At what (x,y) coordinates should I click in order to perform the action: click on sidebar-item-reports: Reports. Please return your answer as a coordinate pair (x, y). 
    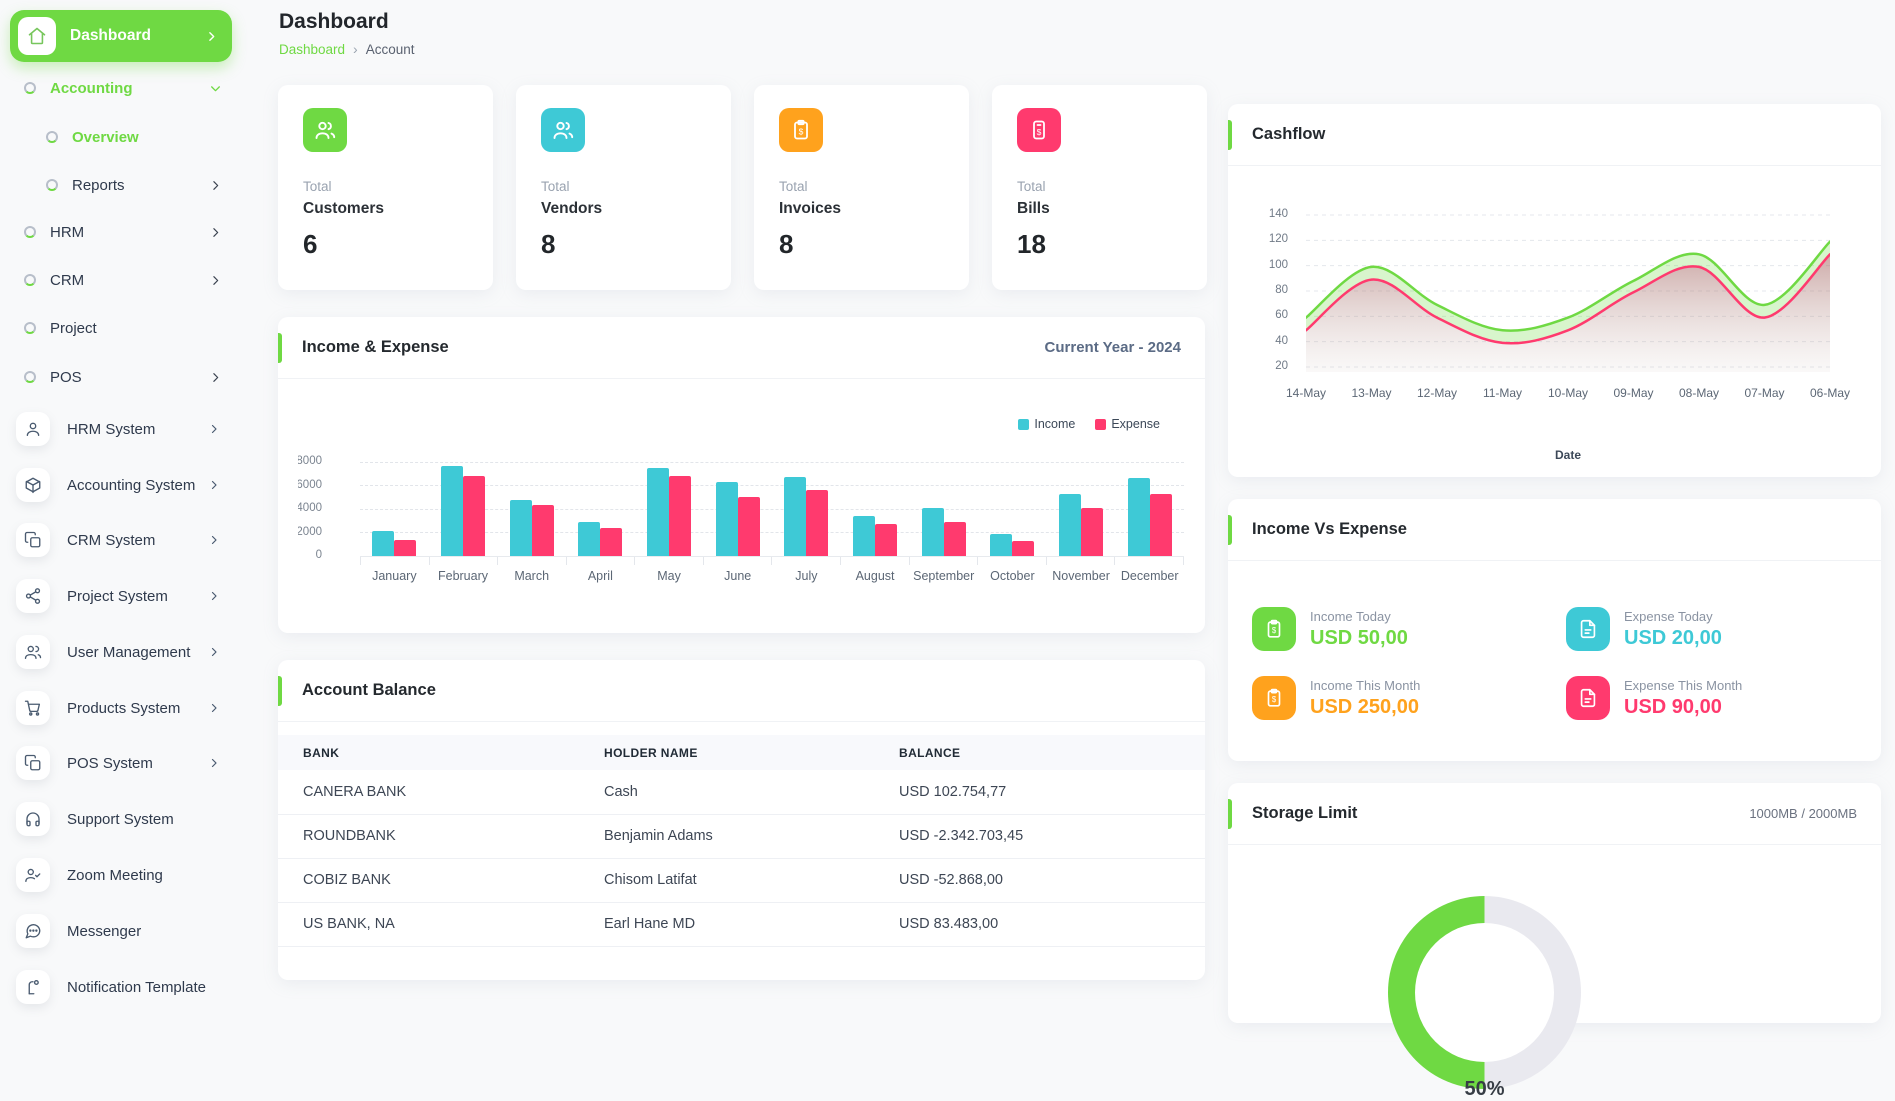
    Looking at the image, I should click on (140, 185).